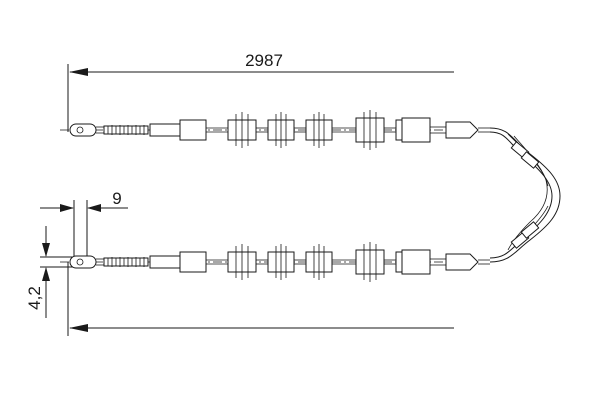  Describe the element at coordinates (525, 195) in the screenshot. I see `cable-loop` at that location.